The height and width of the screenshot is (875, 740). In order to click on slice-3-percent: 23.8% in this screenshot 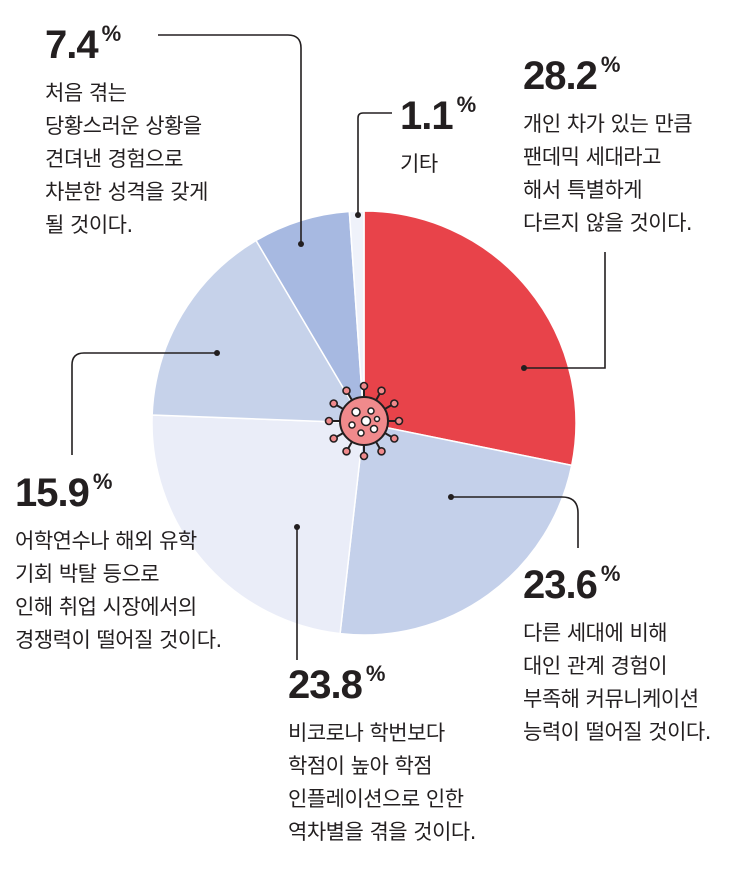, I will do `click(336, 684)`.